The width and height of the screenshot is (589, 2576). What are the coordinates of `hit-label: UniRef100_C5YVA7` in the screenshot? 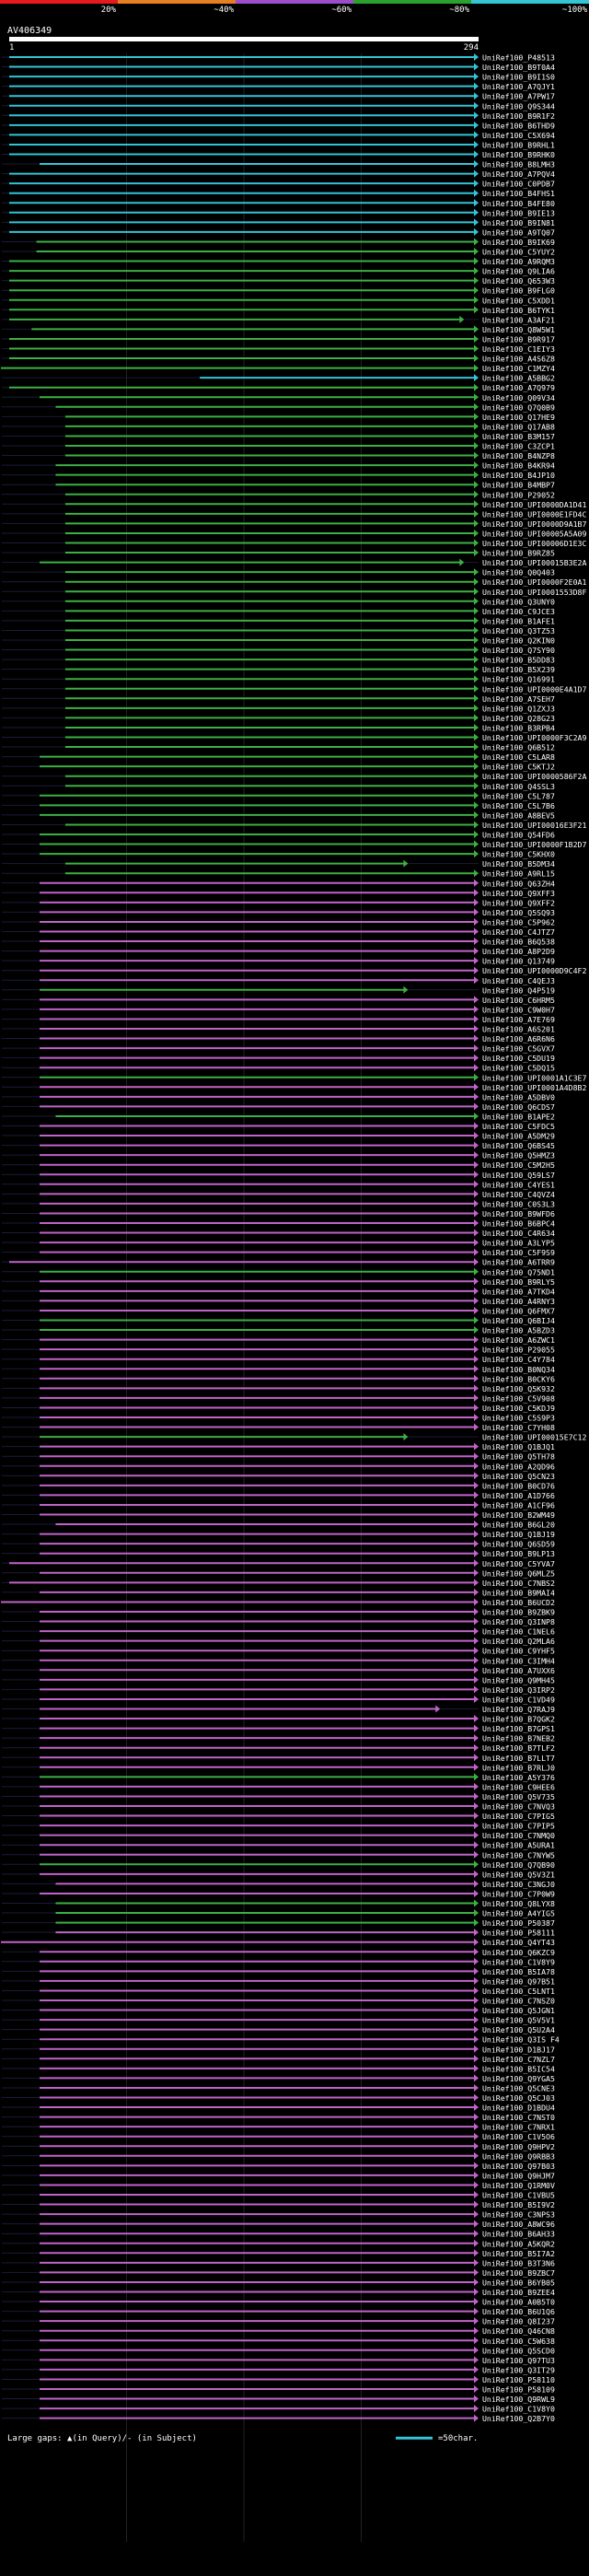 It's located at (518, 1563).